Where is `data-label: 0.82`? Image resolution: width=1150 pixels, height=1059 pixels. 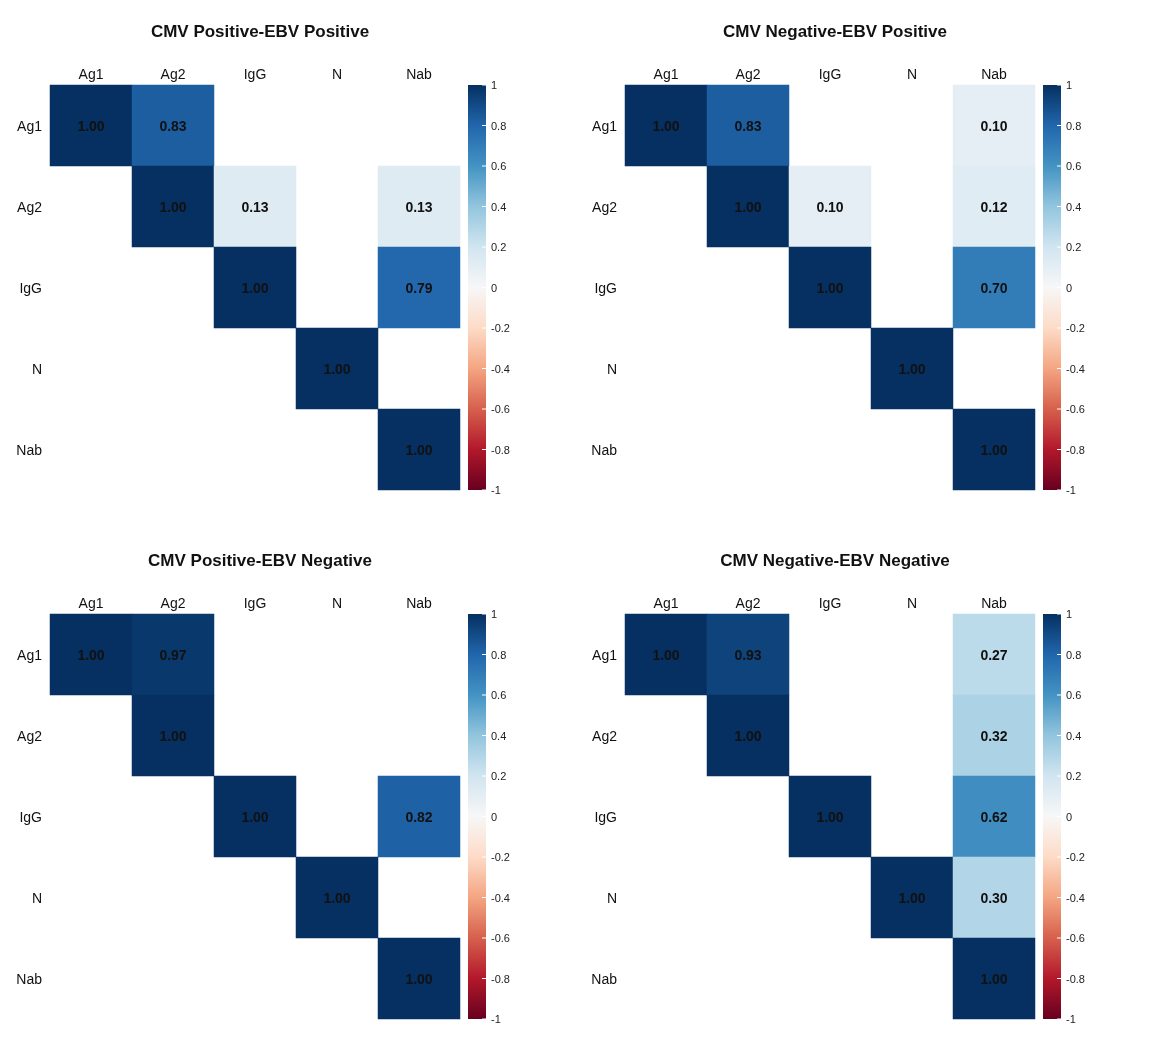
data-label: 0.82 is located at coordinates (419, 816).